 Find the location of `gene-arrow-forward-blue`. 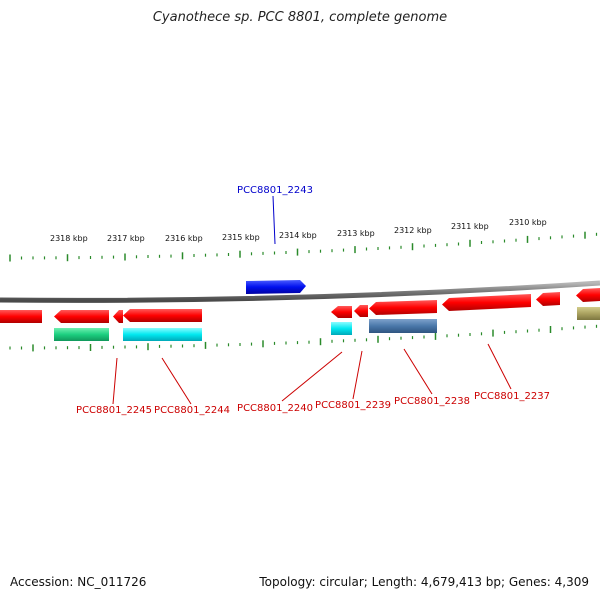

gene-arrow-forward-blue is located at coordinates (276, 287).